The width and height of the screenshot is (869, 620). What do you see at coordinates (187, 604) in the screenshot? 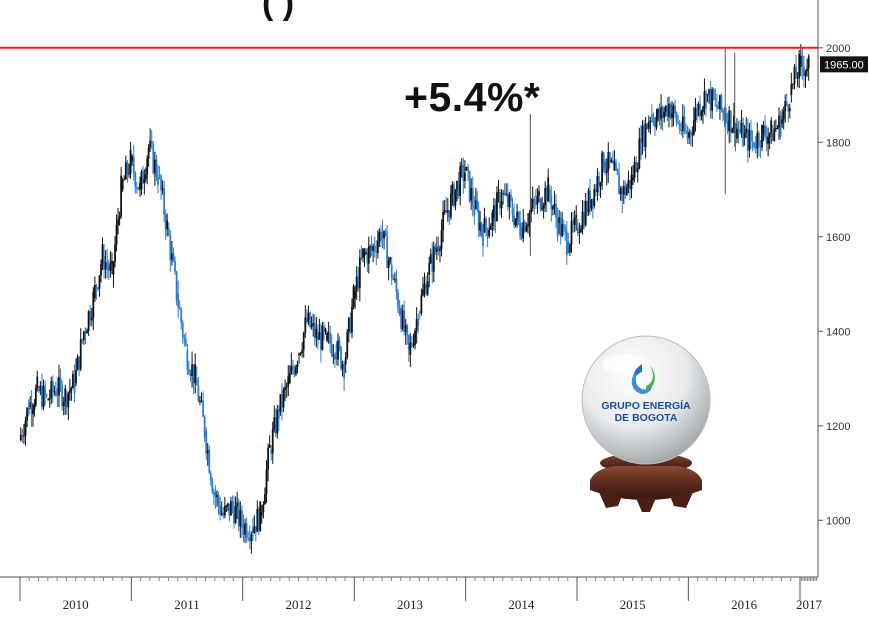
I see `x-tick-label: 2011` at bounding box center [187, 604].